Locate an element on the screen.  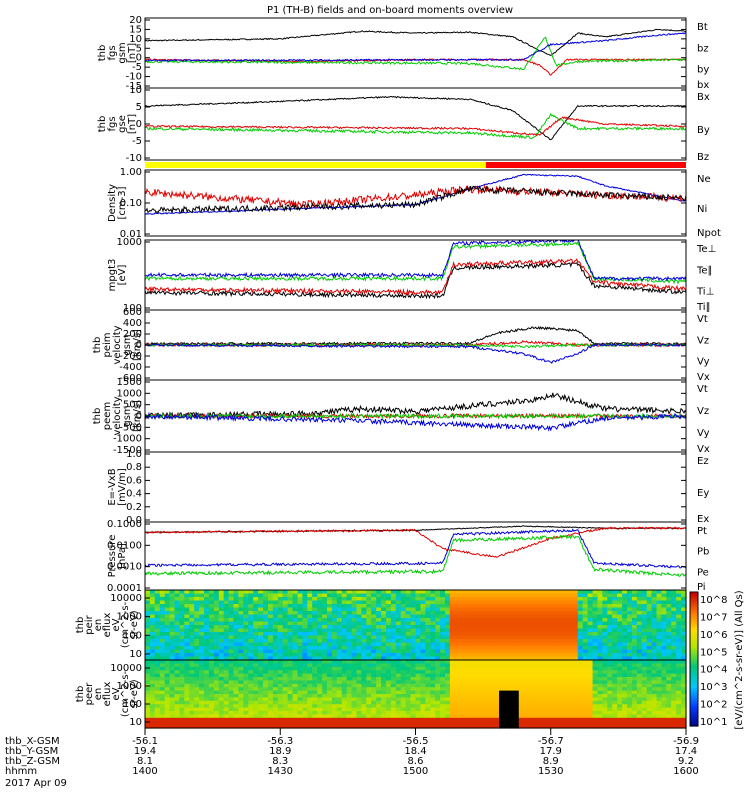
legend-Pi: Pi is located at coordinates (701, 587).